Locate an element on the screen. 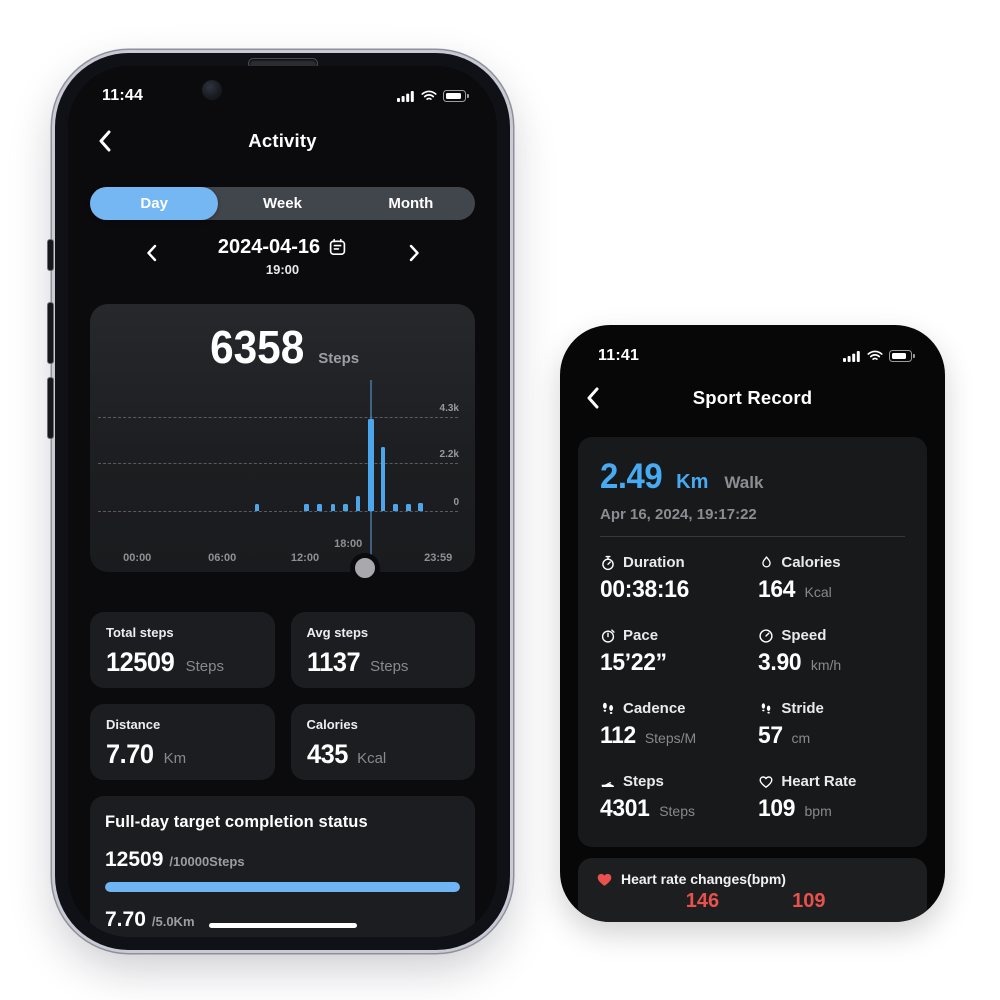 The image size is (1000, 1000). stat-value-row: 1137 Steps is located at coordinates (383, 662).